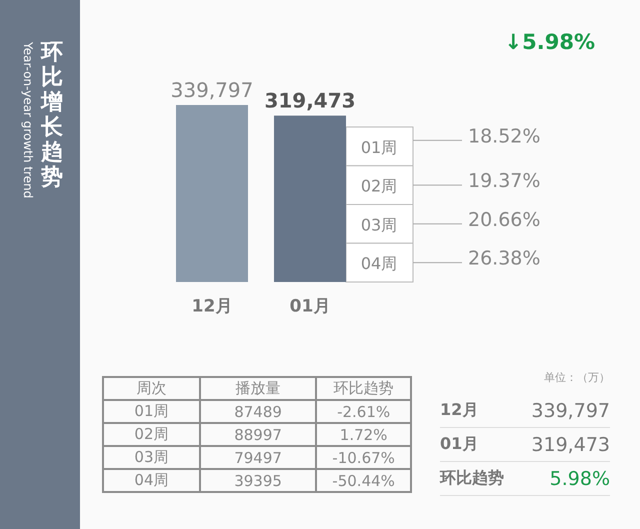  Describe the element at coordinates (459, 410) in the screenshot. I see `text: 12月` at that location.